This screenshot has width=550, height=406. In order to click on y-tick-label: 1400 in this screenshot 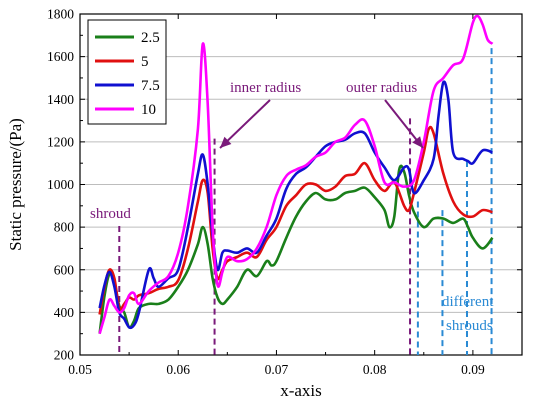, I will do `click(60, 99)`.